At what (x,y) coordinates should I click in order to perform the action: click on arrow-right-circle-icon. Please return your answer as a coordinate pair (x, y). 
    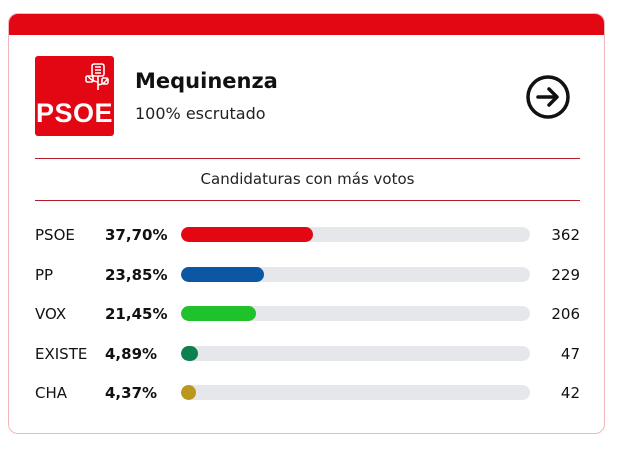
    Looking at the image, I should click on (548, 97).